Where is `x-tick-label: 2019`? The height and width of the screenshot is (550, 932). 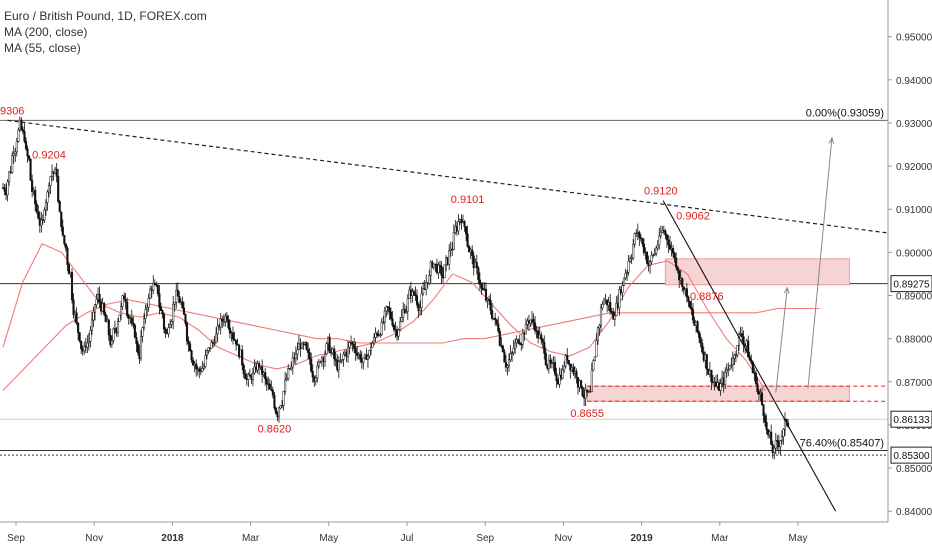
x-tick-label: 2019 is located at coordinates (641, 538).